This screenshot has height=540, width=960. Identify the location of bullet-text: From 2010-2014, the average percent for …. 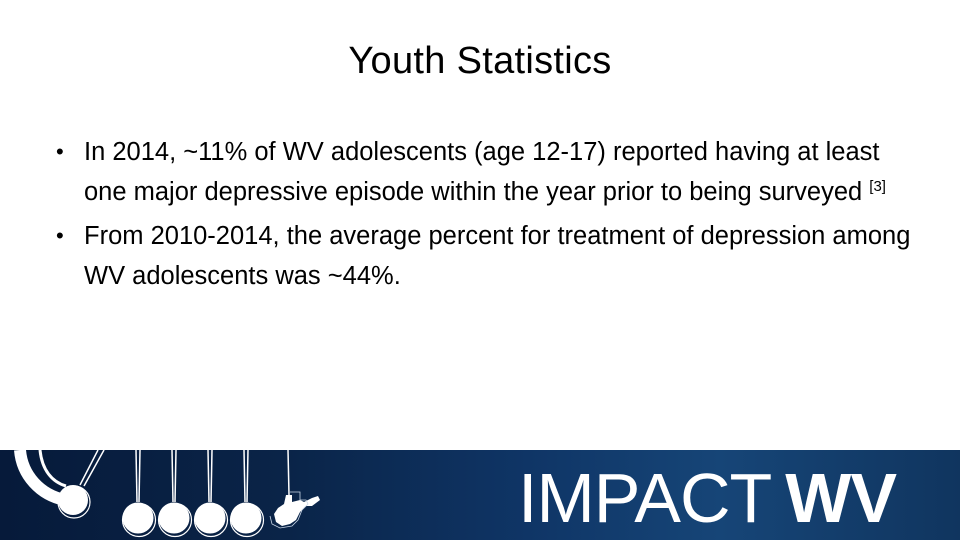
(497, 256).